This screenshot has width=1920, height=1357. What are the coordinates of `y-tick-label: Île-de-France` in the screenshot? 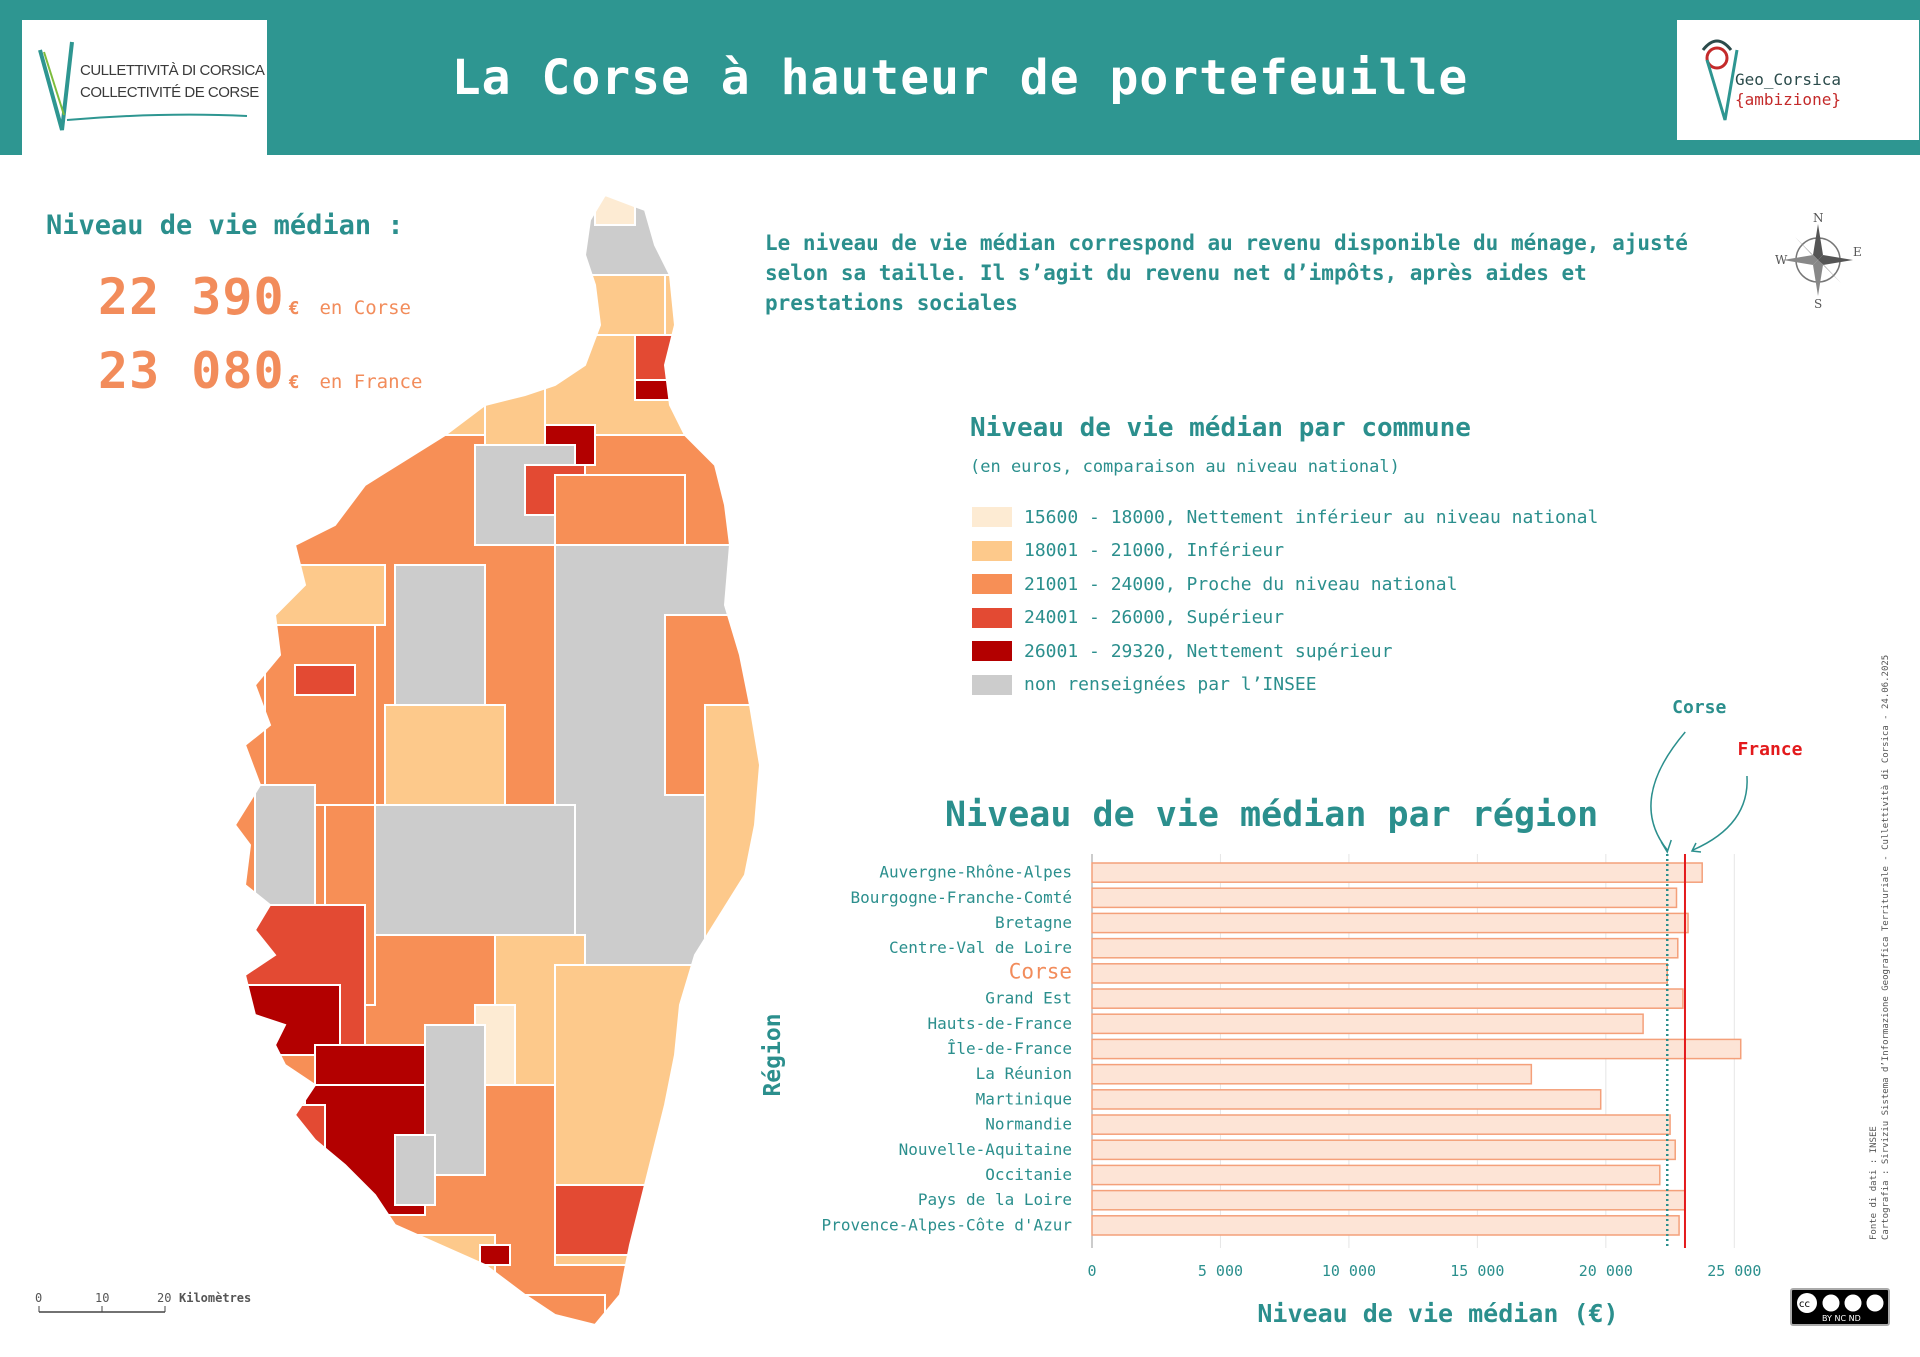 It's located at (1009, 1048).